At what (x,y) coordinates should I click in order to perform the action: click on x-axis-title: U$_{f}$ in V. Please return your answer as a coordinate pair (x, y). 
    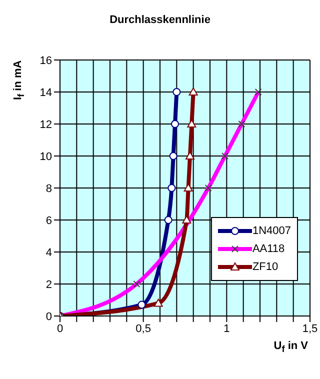
    Looking at the image, I should click on (291, 347).